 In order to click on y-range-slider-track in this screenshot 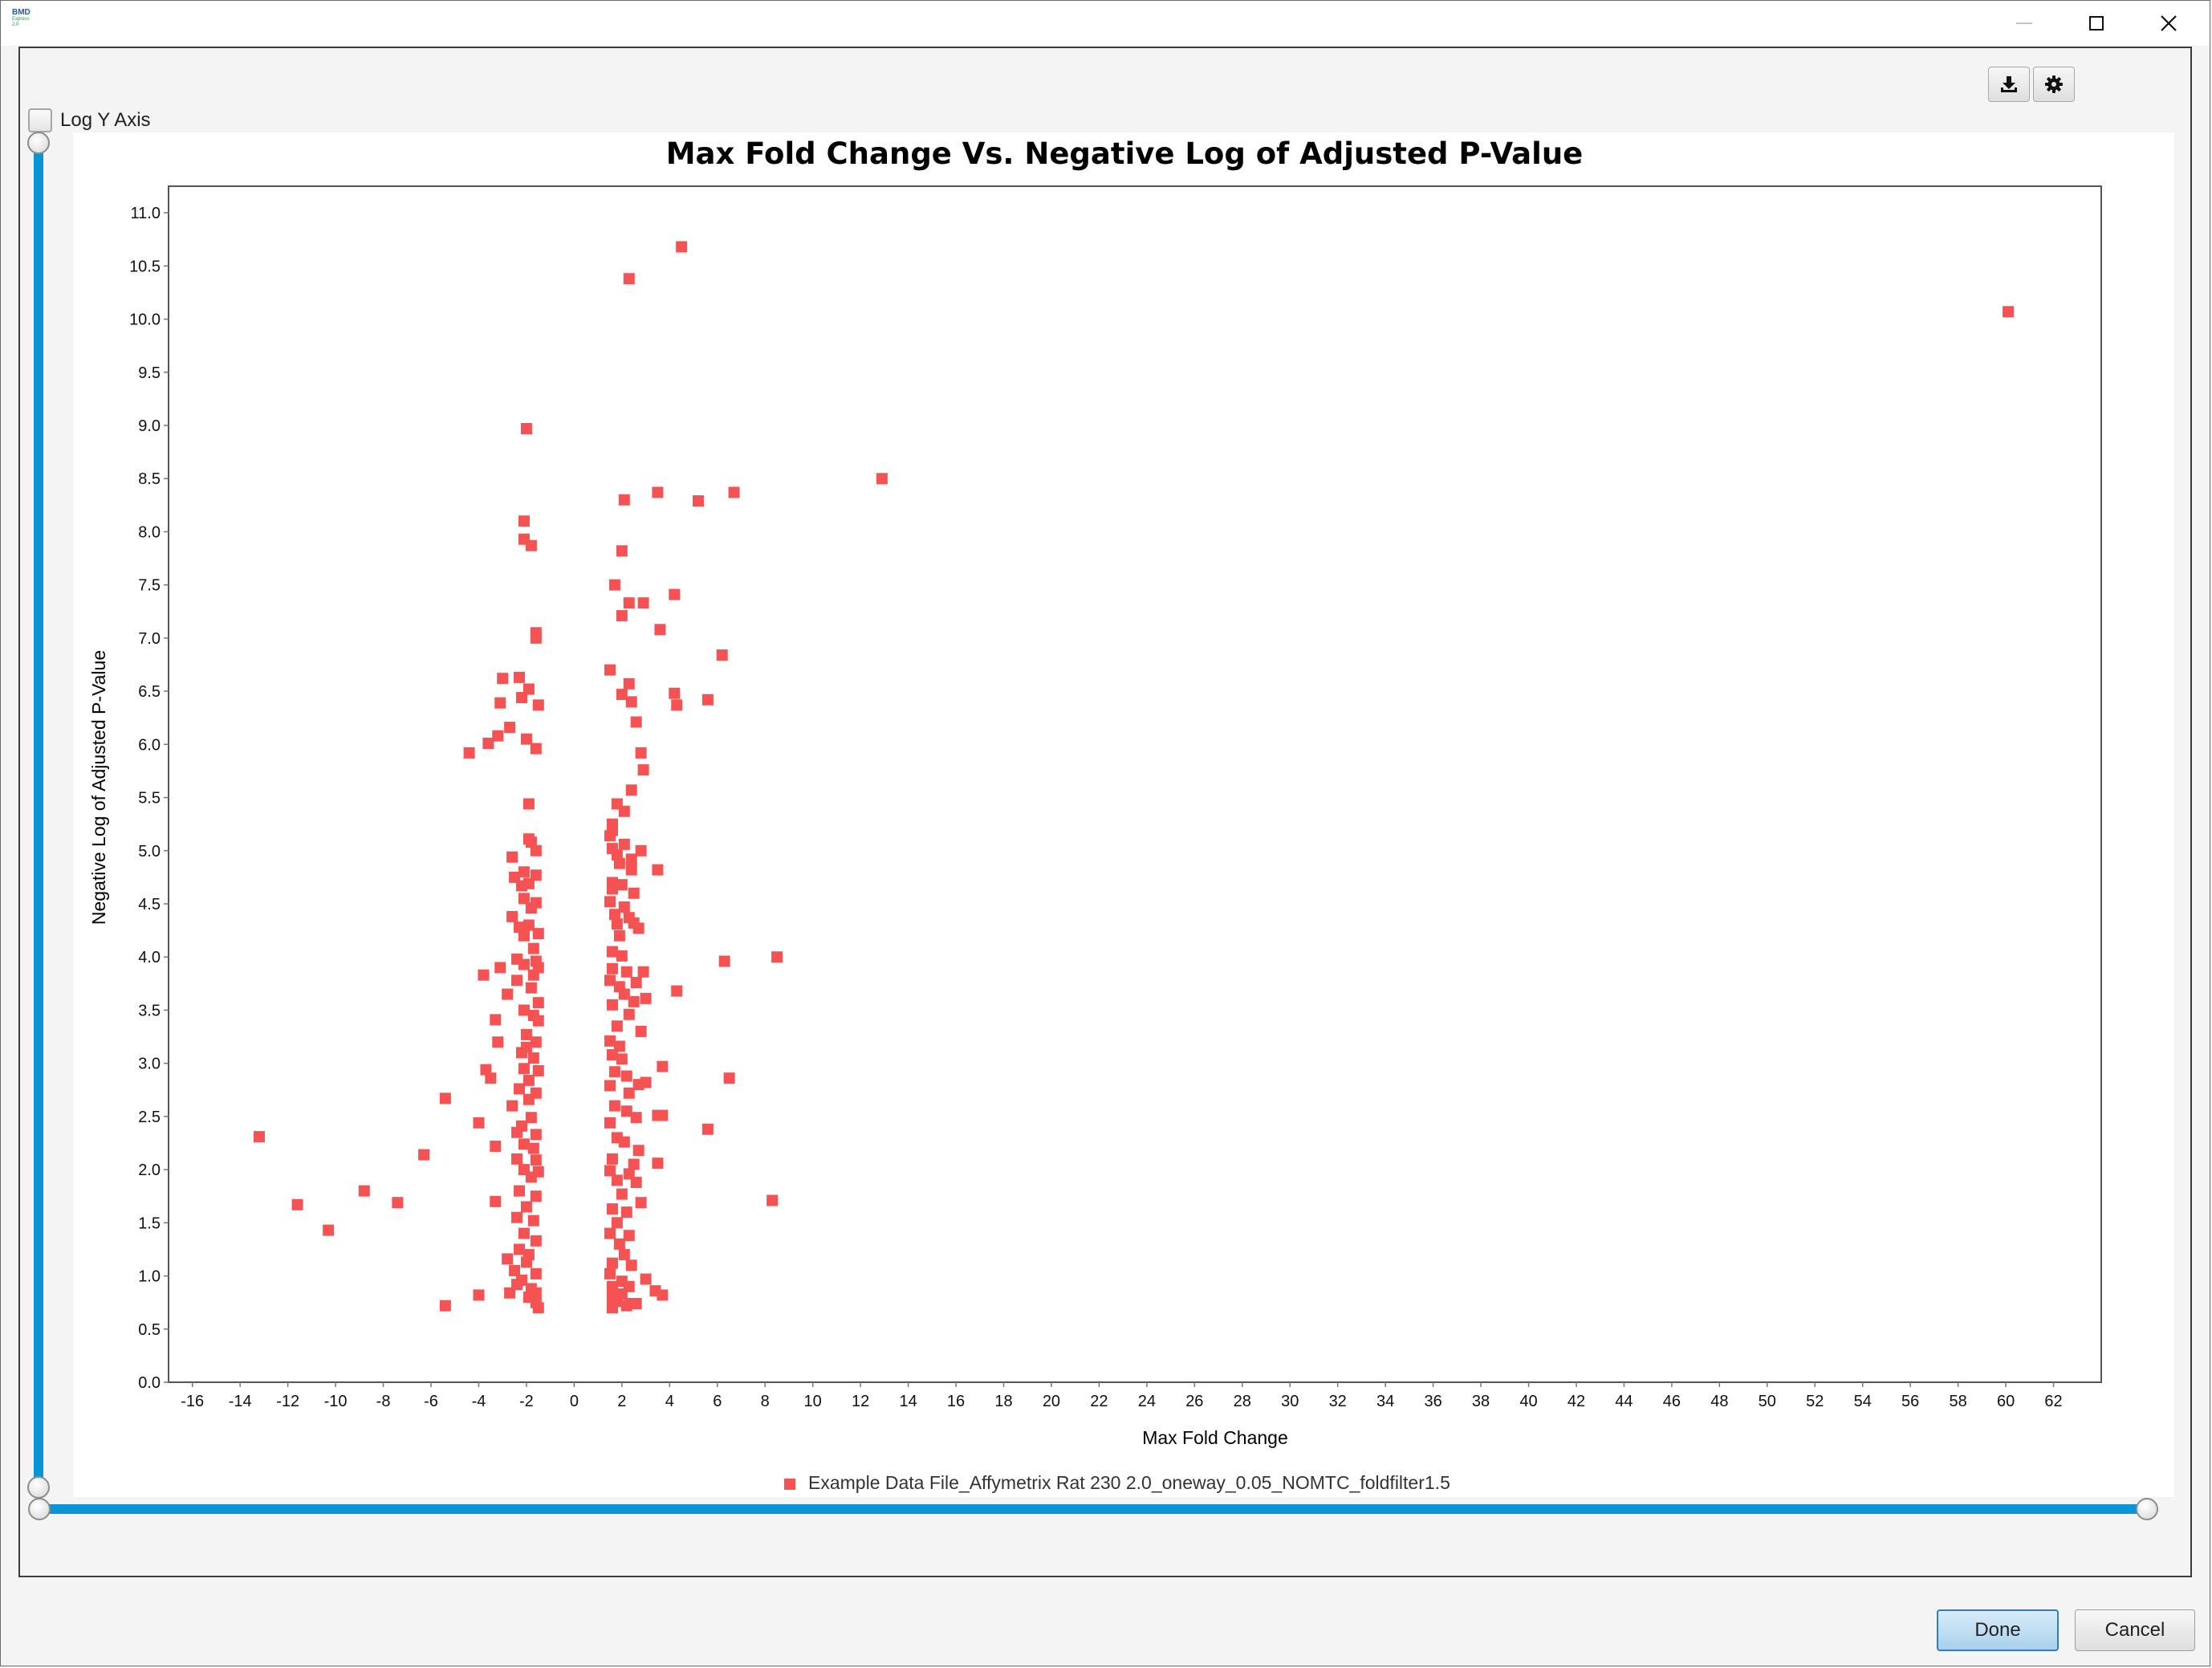, I will do `click(38, 815)`.